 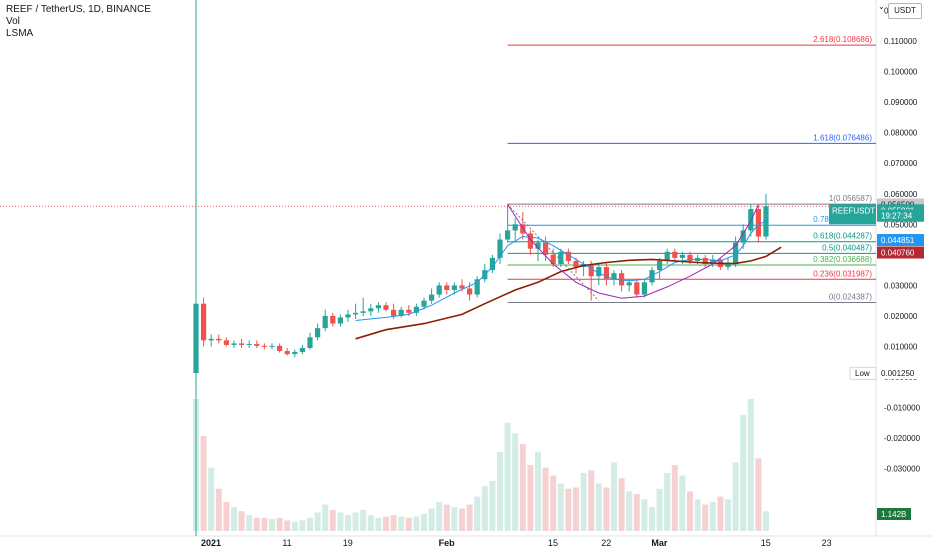 What do you see at coordinates (827, 543) in the screenshot?
I see `time-tick-label: 23` at bounding box center [827, 543].